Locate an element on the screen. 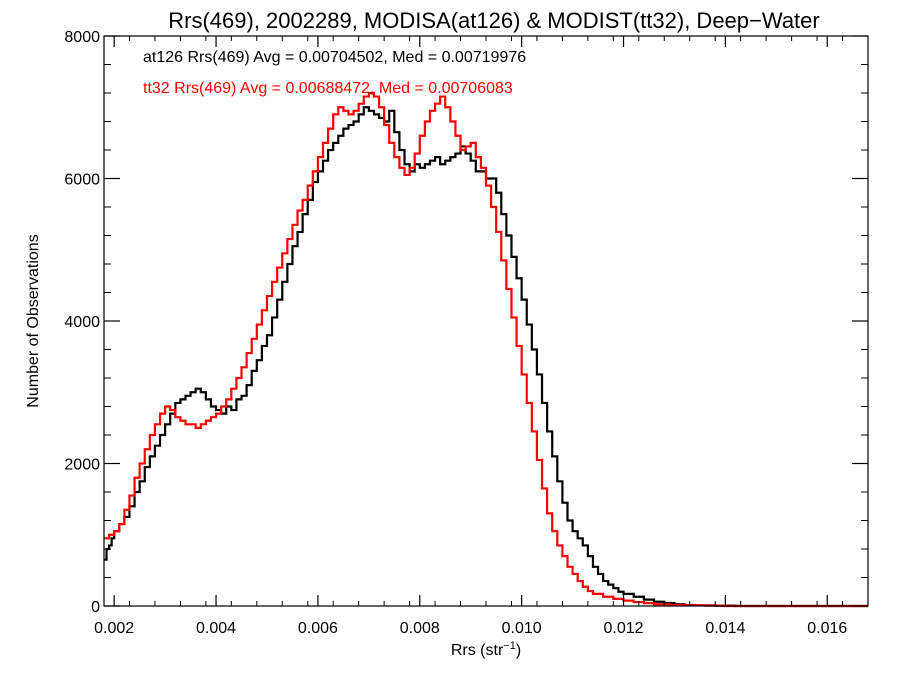  x-tick-label: 0.010 is located at coordinates (522, 628).